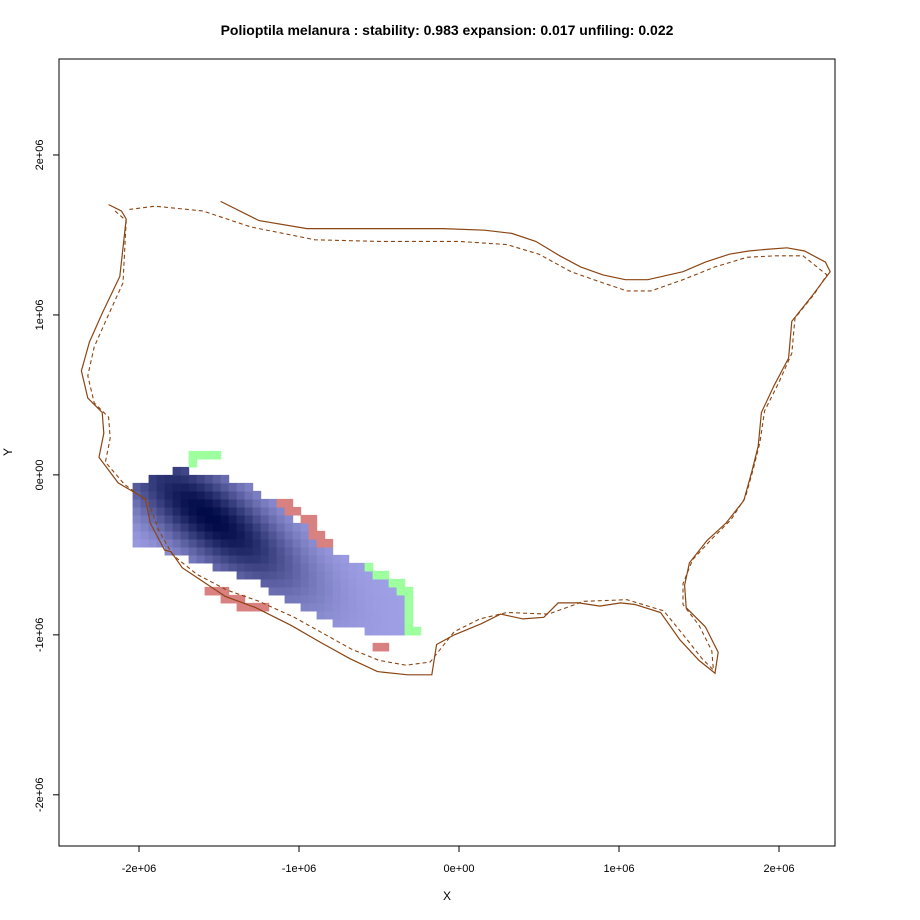 This screenshot has height=920, width=920. What do you see at coordinates (40, 795) in the screenshot?
I see `y-tick-label: -2e+06` at bounding box center [40, 795].